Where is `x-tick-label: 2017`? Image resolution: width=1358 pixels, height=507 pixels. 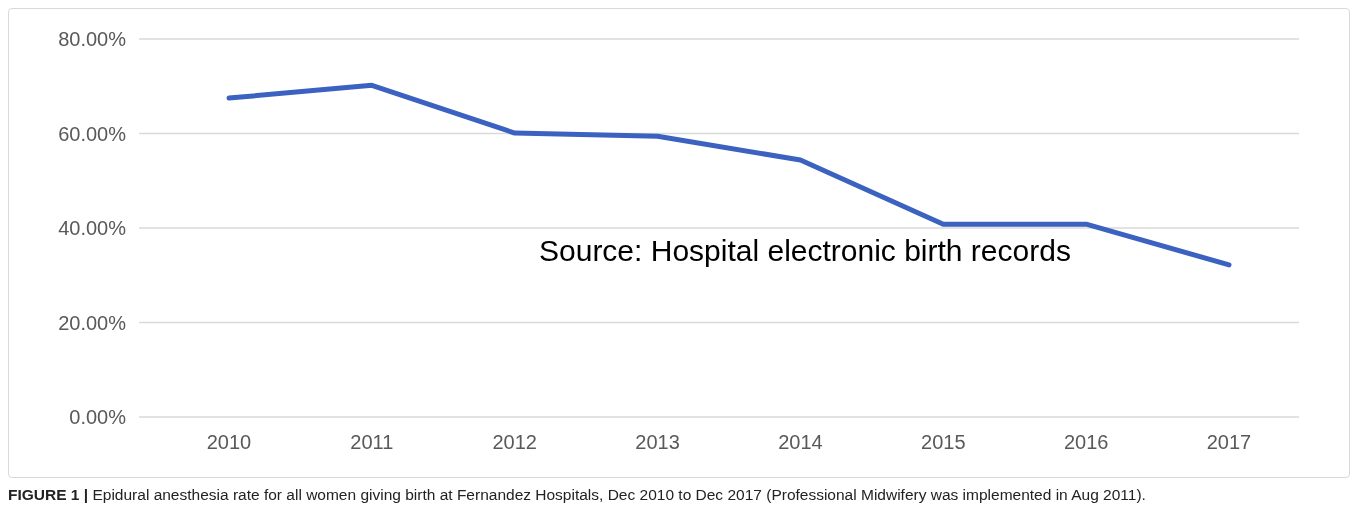
x-tick-label: 2017 is located at coordinates (1229, 442).